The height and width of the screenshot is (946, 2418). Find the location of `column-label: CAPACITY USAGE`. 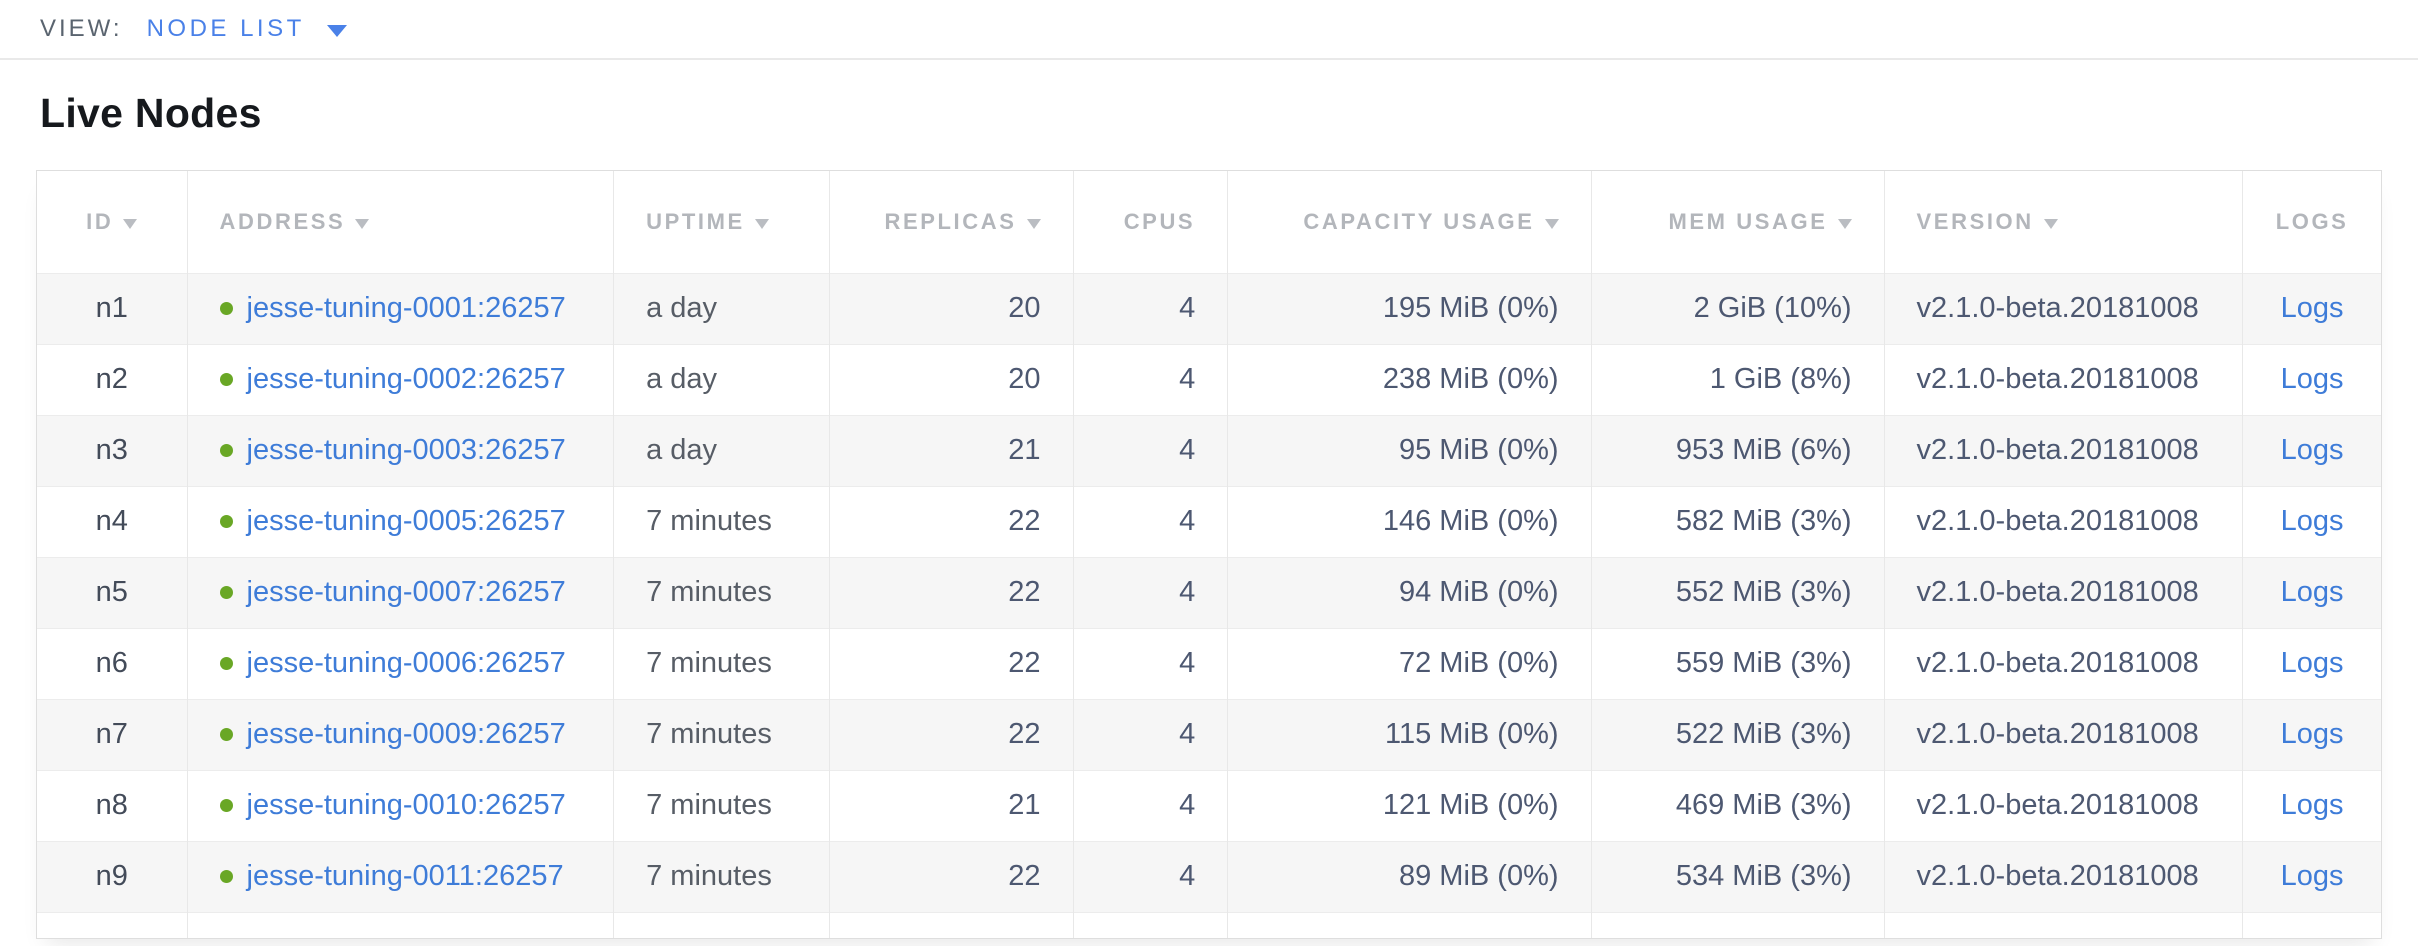

column-label: CAPACITY USAGE is located at coordinates (1419, 221).